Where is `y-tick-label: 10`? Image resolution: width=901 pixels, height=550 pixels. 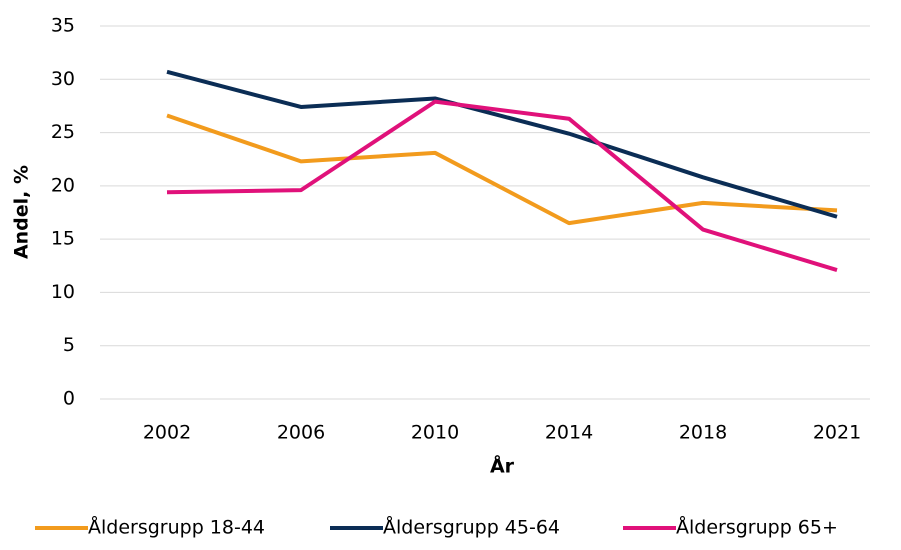 y-tick-label: 10 is located at coordinates (63, 292).